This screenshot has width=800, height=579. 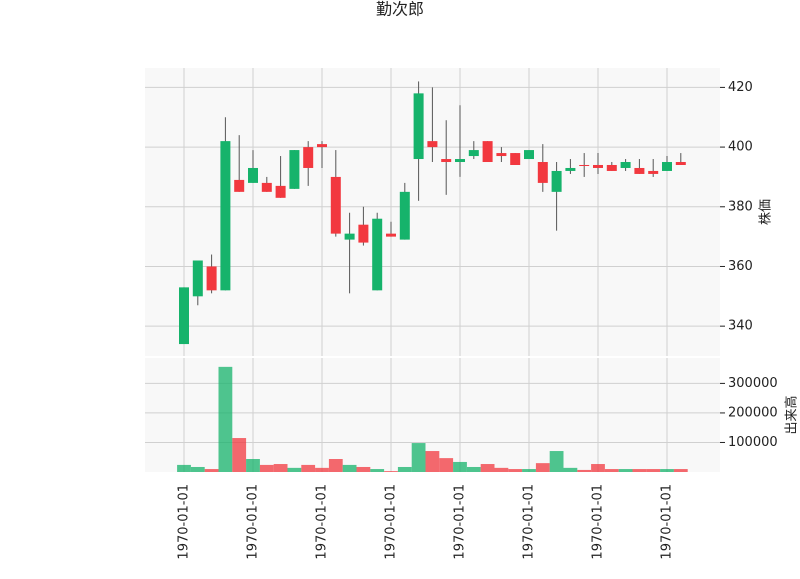 I want to click on y-axis-label: 株価, so click(x=766, y=212).